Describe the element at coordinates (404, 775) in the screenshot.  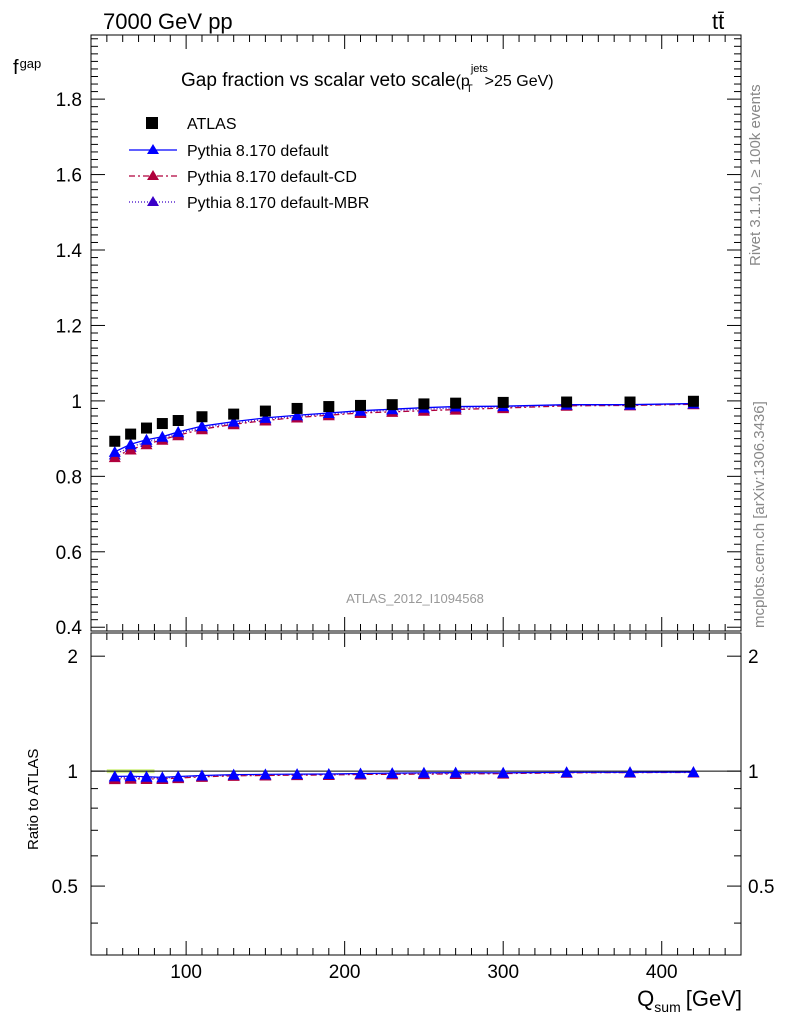
I see `ratio-data-layer` at that location.